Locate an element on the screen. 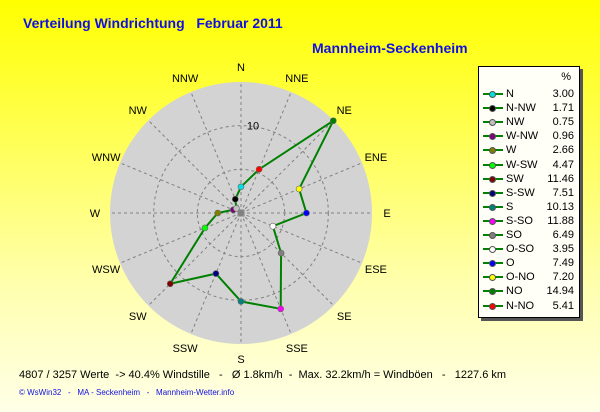  legend-value: 6.49 is located at coordinates (563, 235).